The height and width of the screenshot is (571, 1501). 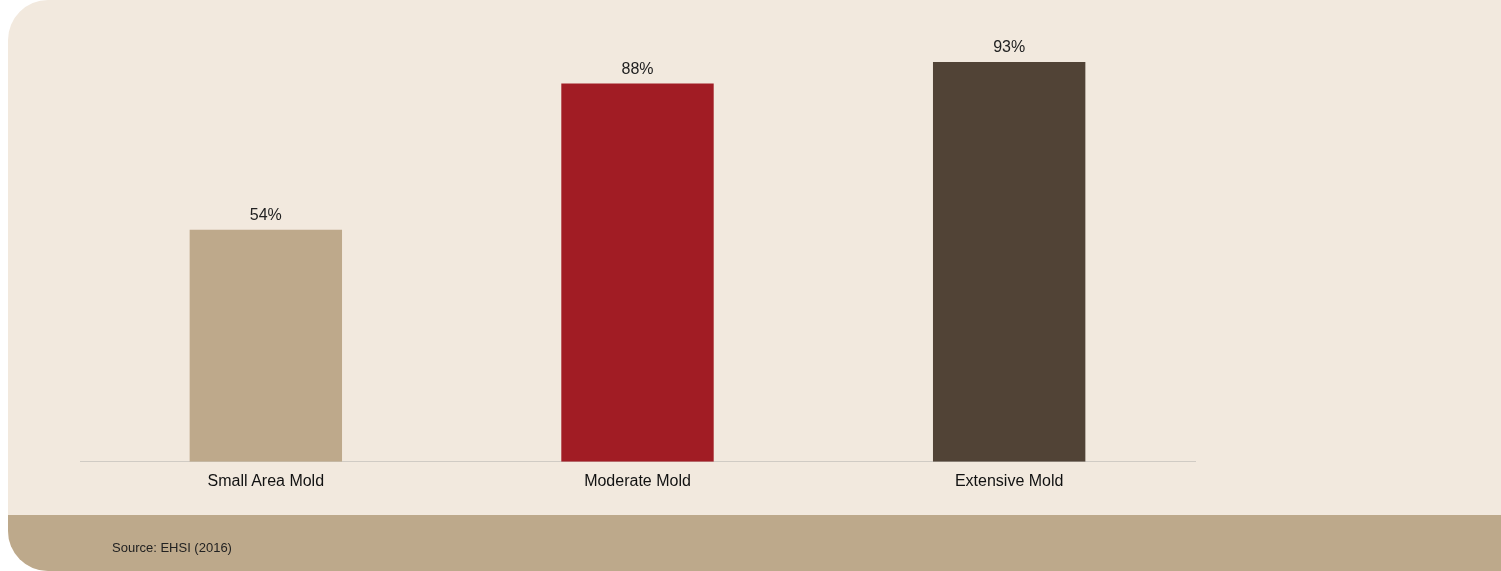 What do you see at coordinates (637, 68) in the screenshot?
I see `data-label: 88%` at bounding box center [637, 68].